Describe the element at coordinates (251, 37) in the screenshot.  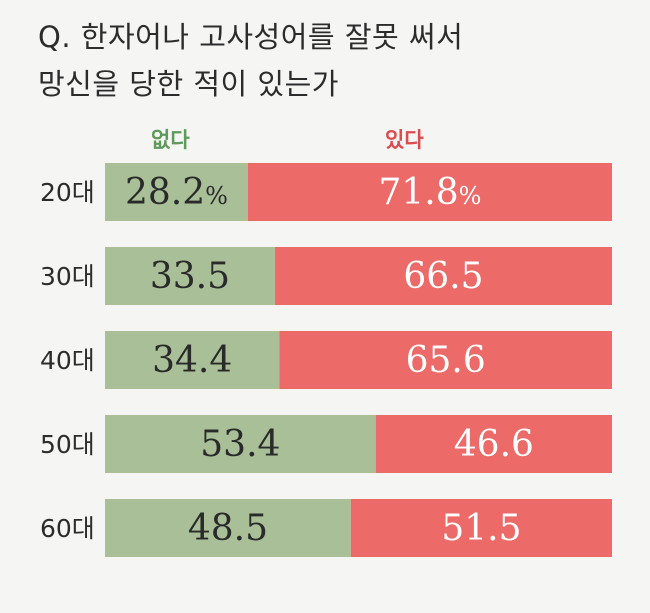
I see `title-line-1: Q. 한자어나 고사성어를 잘못 써서` at that location.